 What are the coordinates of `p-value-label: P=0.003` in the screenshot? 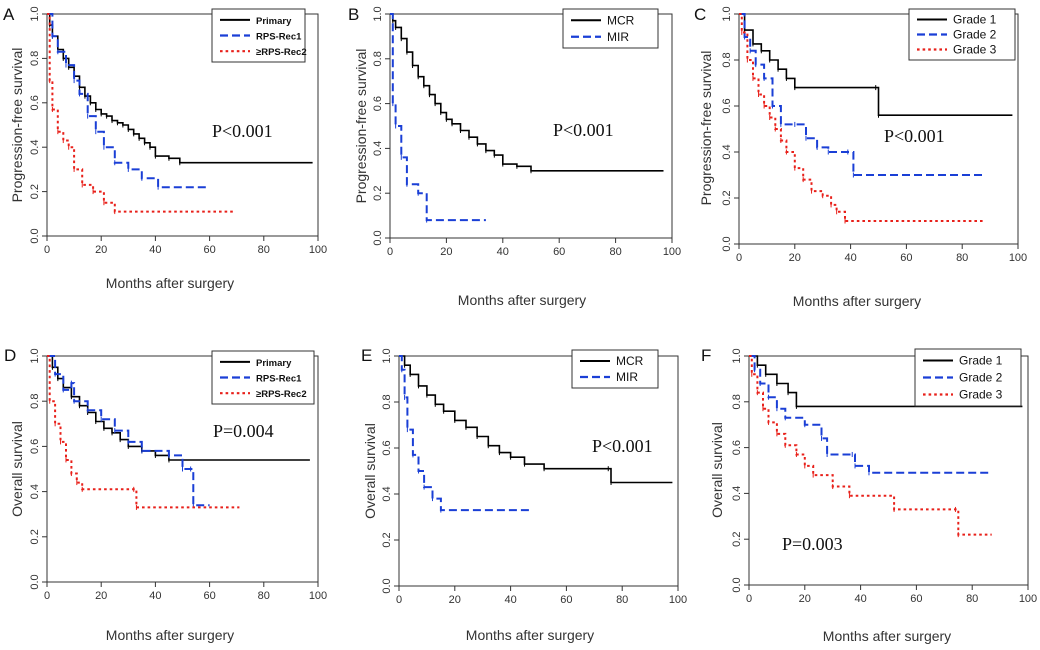 It's located at (812, 544).